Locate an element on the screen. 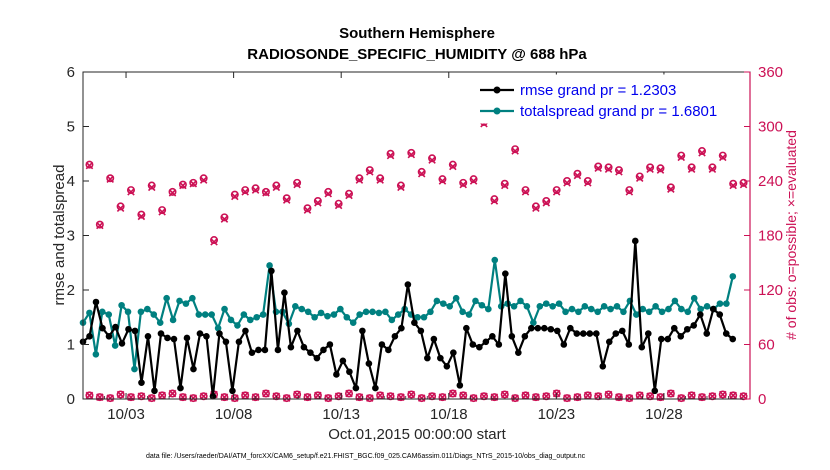  y2-tick-label: 240 is located at coordinates (770, 181).